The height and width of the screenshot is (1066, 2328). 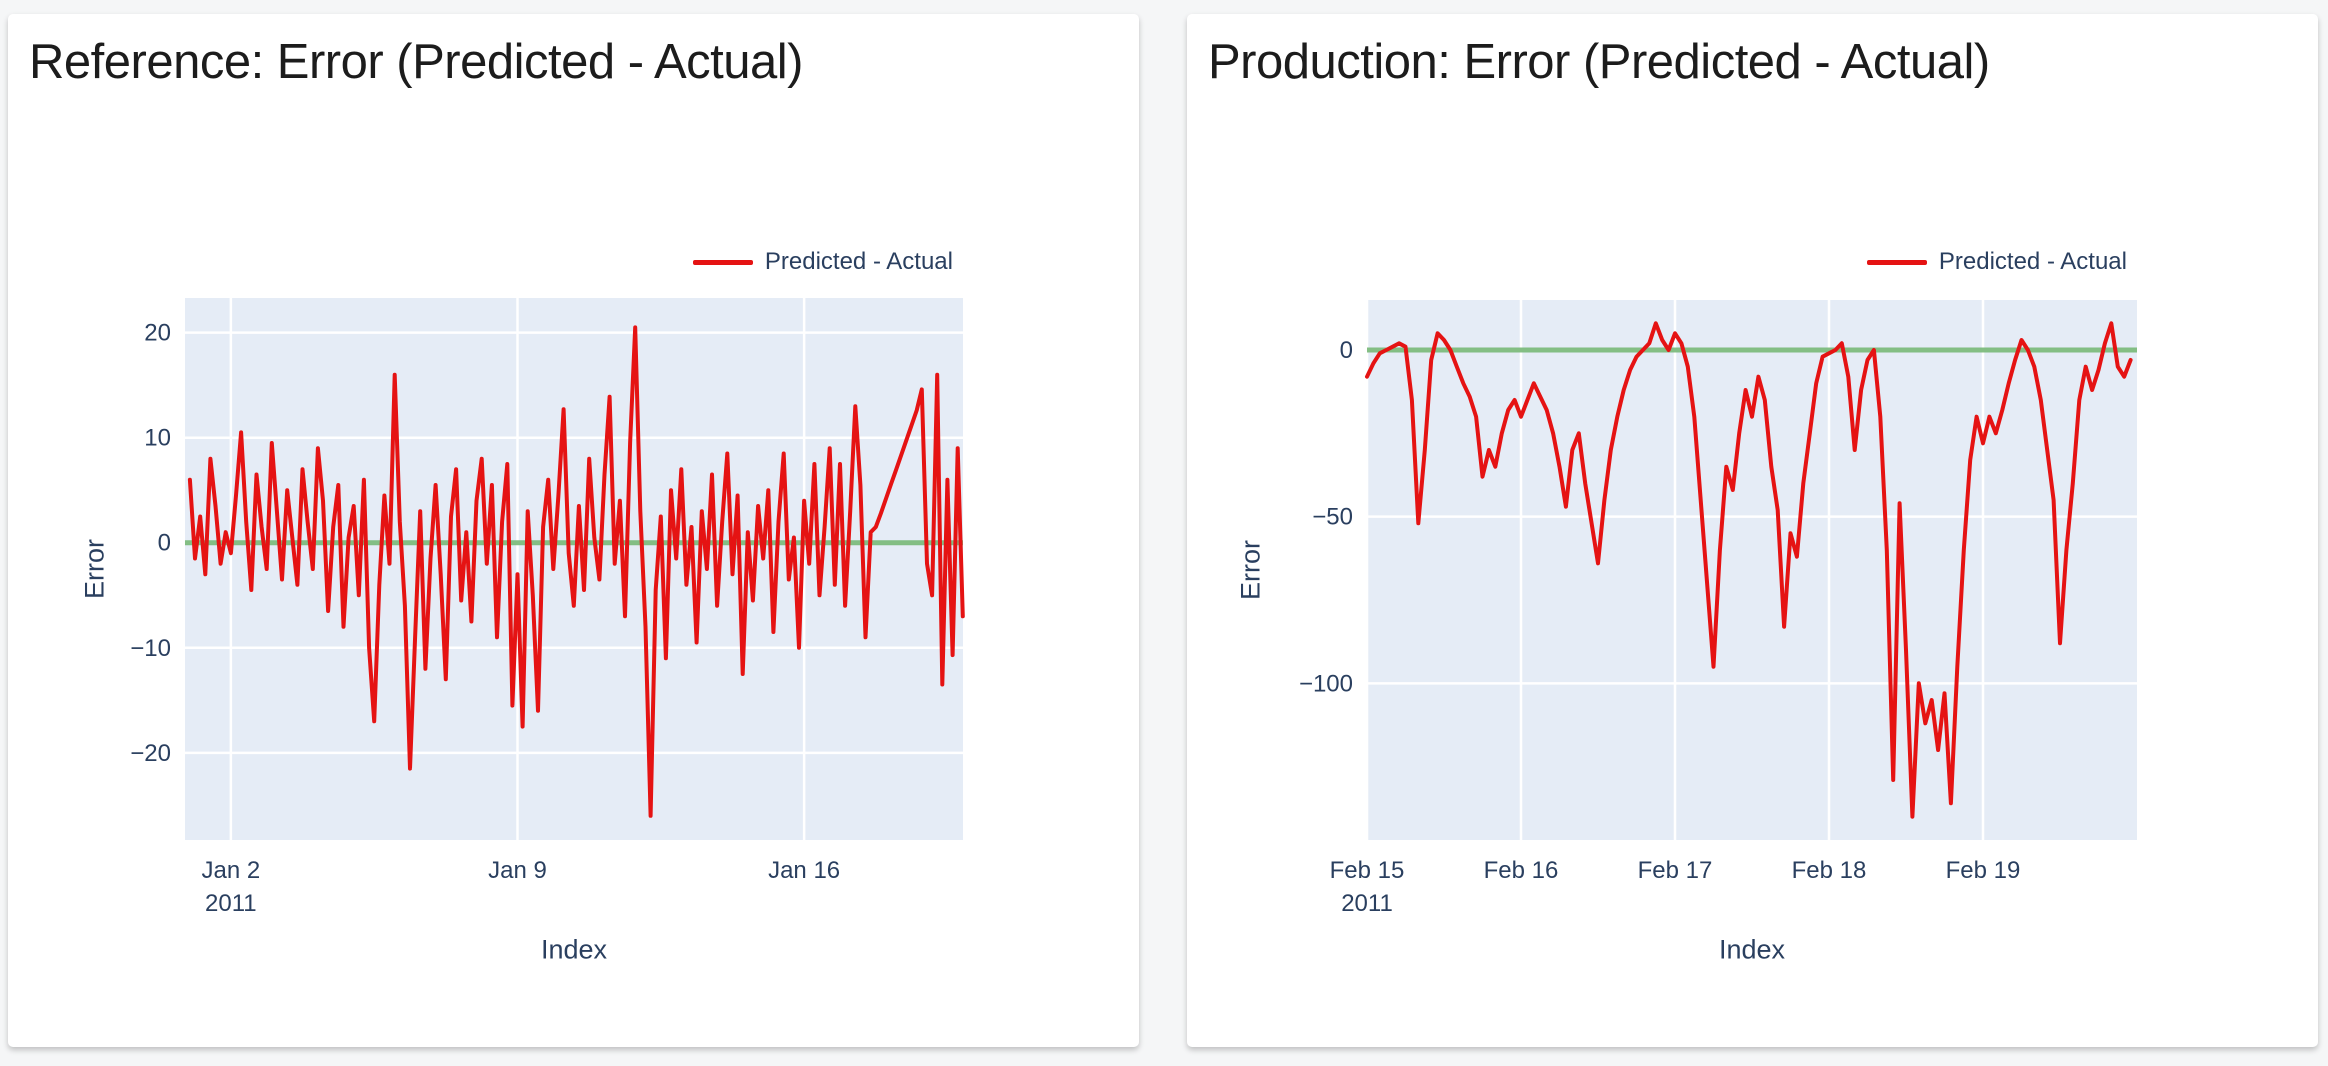 I want to click on x-tick-label: Jan 2, so click(x=231, y=870).